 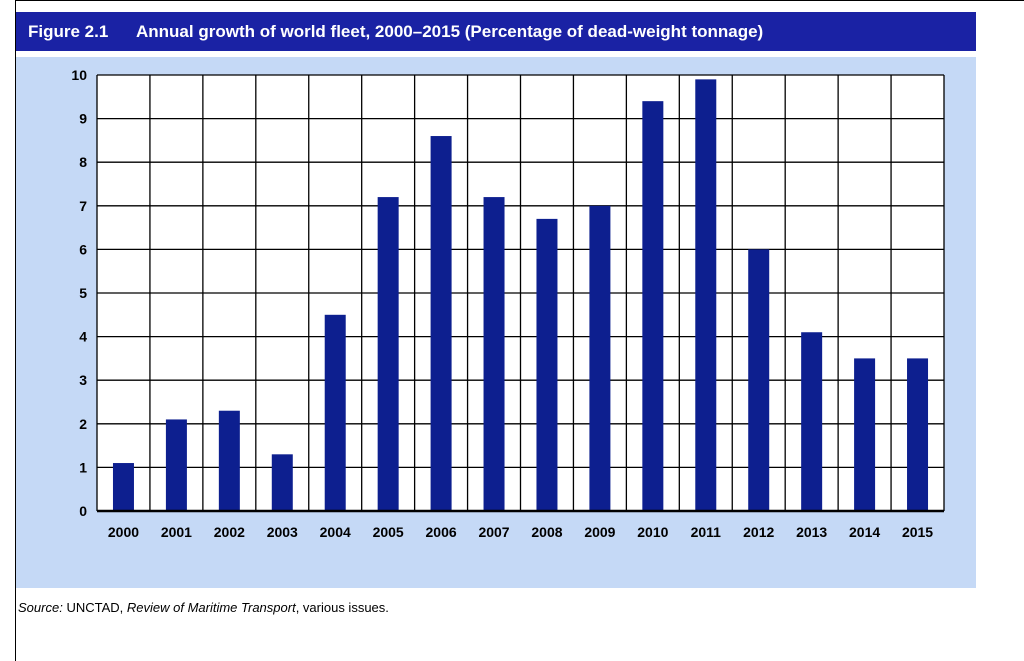 What do you see at coordinates (388, 532) in the screenshot?
I see `x-tick-label-2005: 2005` at bounding box center [388, 532].